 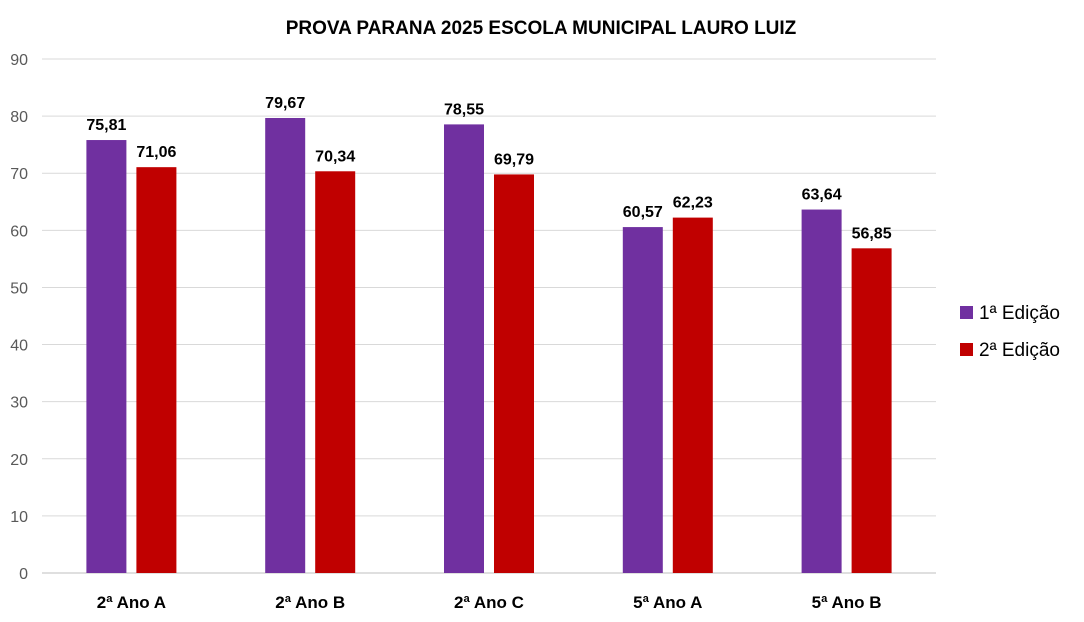 I want to click on y-tick-label: 30, so click(x=19, y=403).